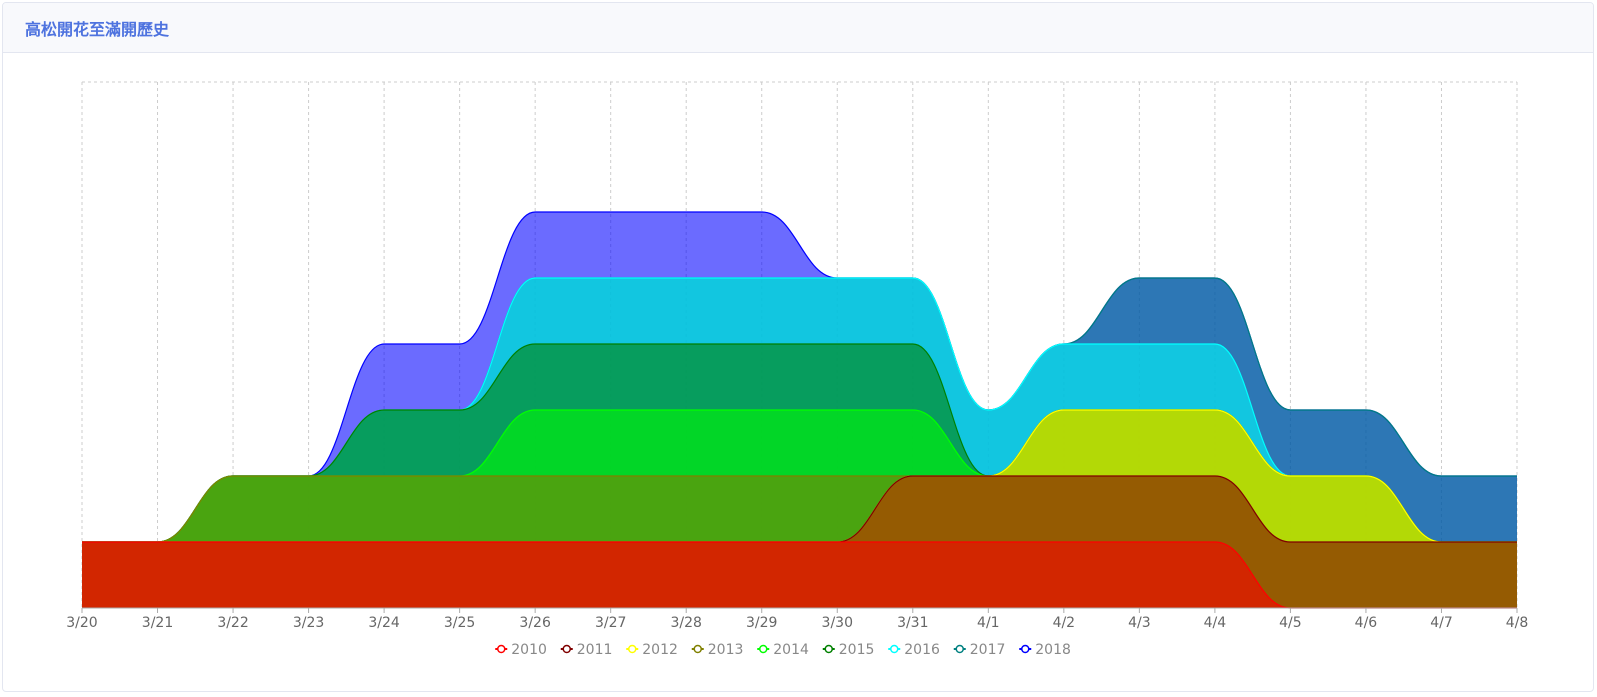  Describe the element at coordinates (232, 623) in the screenshot. I see `x-tick-label: 3/22` at that location.